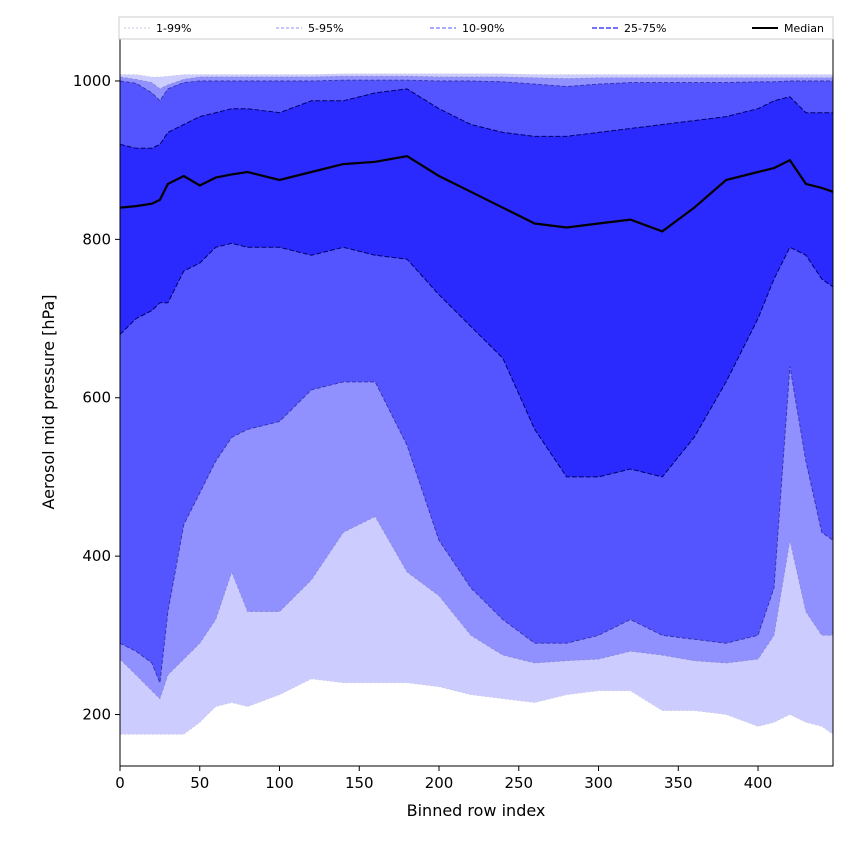 This screenshot has height=854, width=850. I want to click on y-tick-label: 600, so click(96, 398).